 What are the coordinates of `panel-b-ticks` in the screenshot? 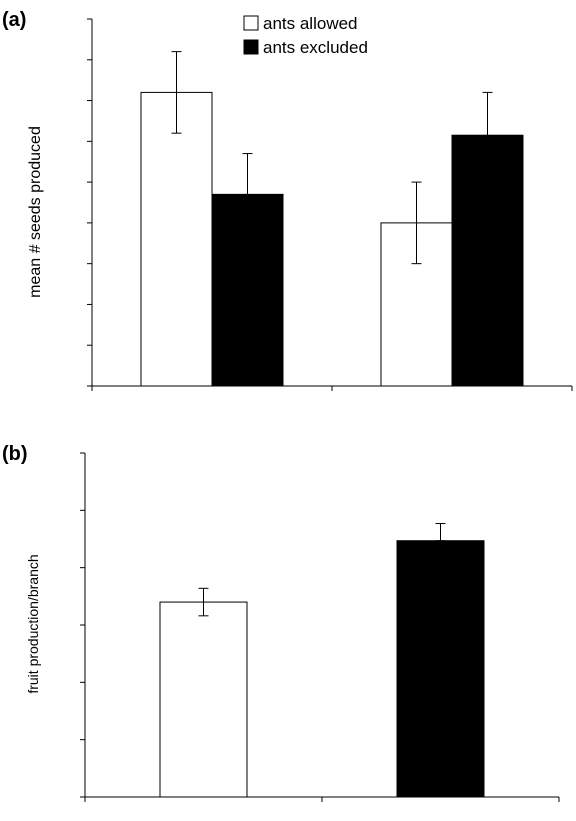 It's located at (82, 625).